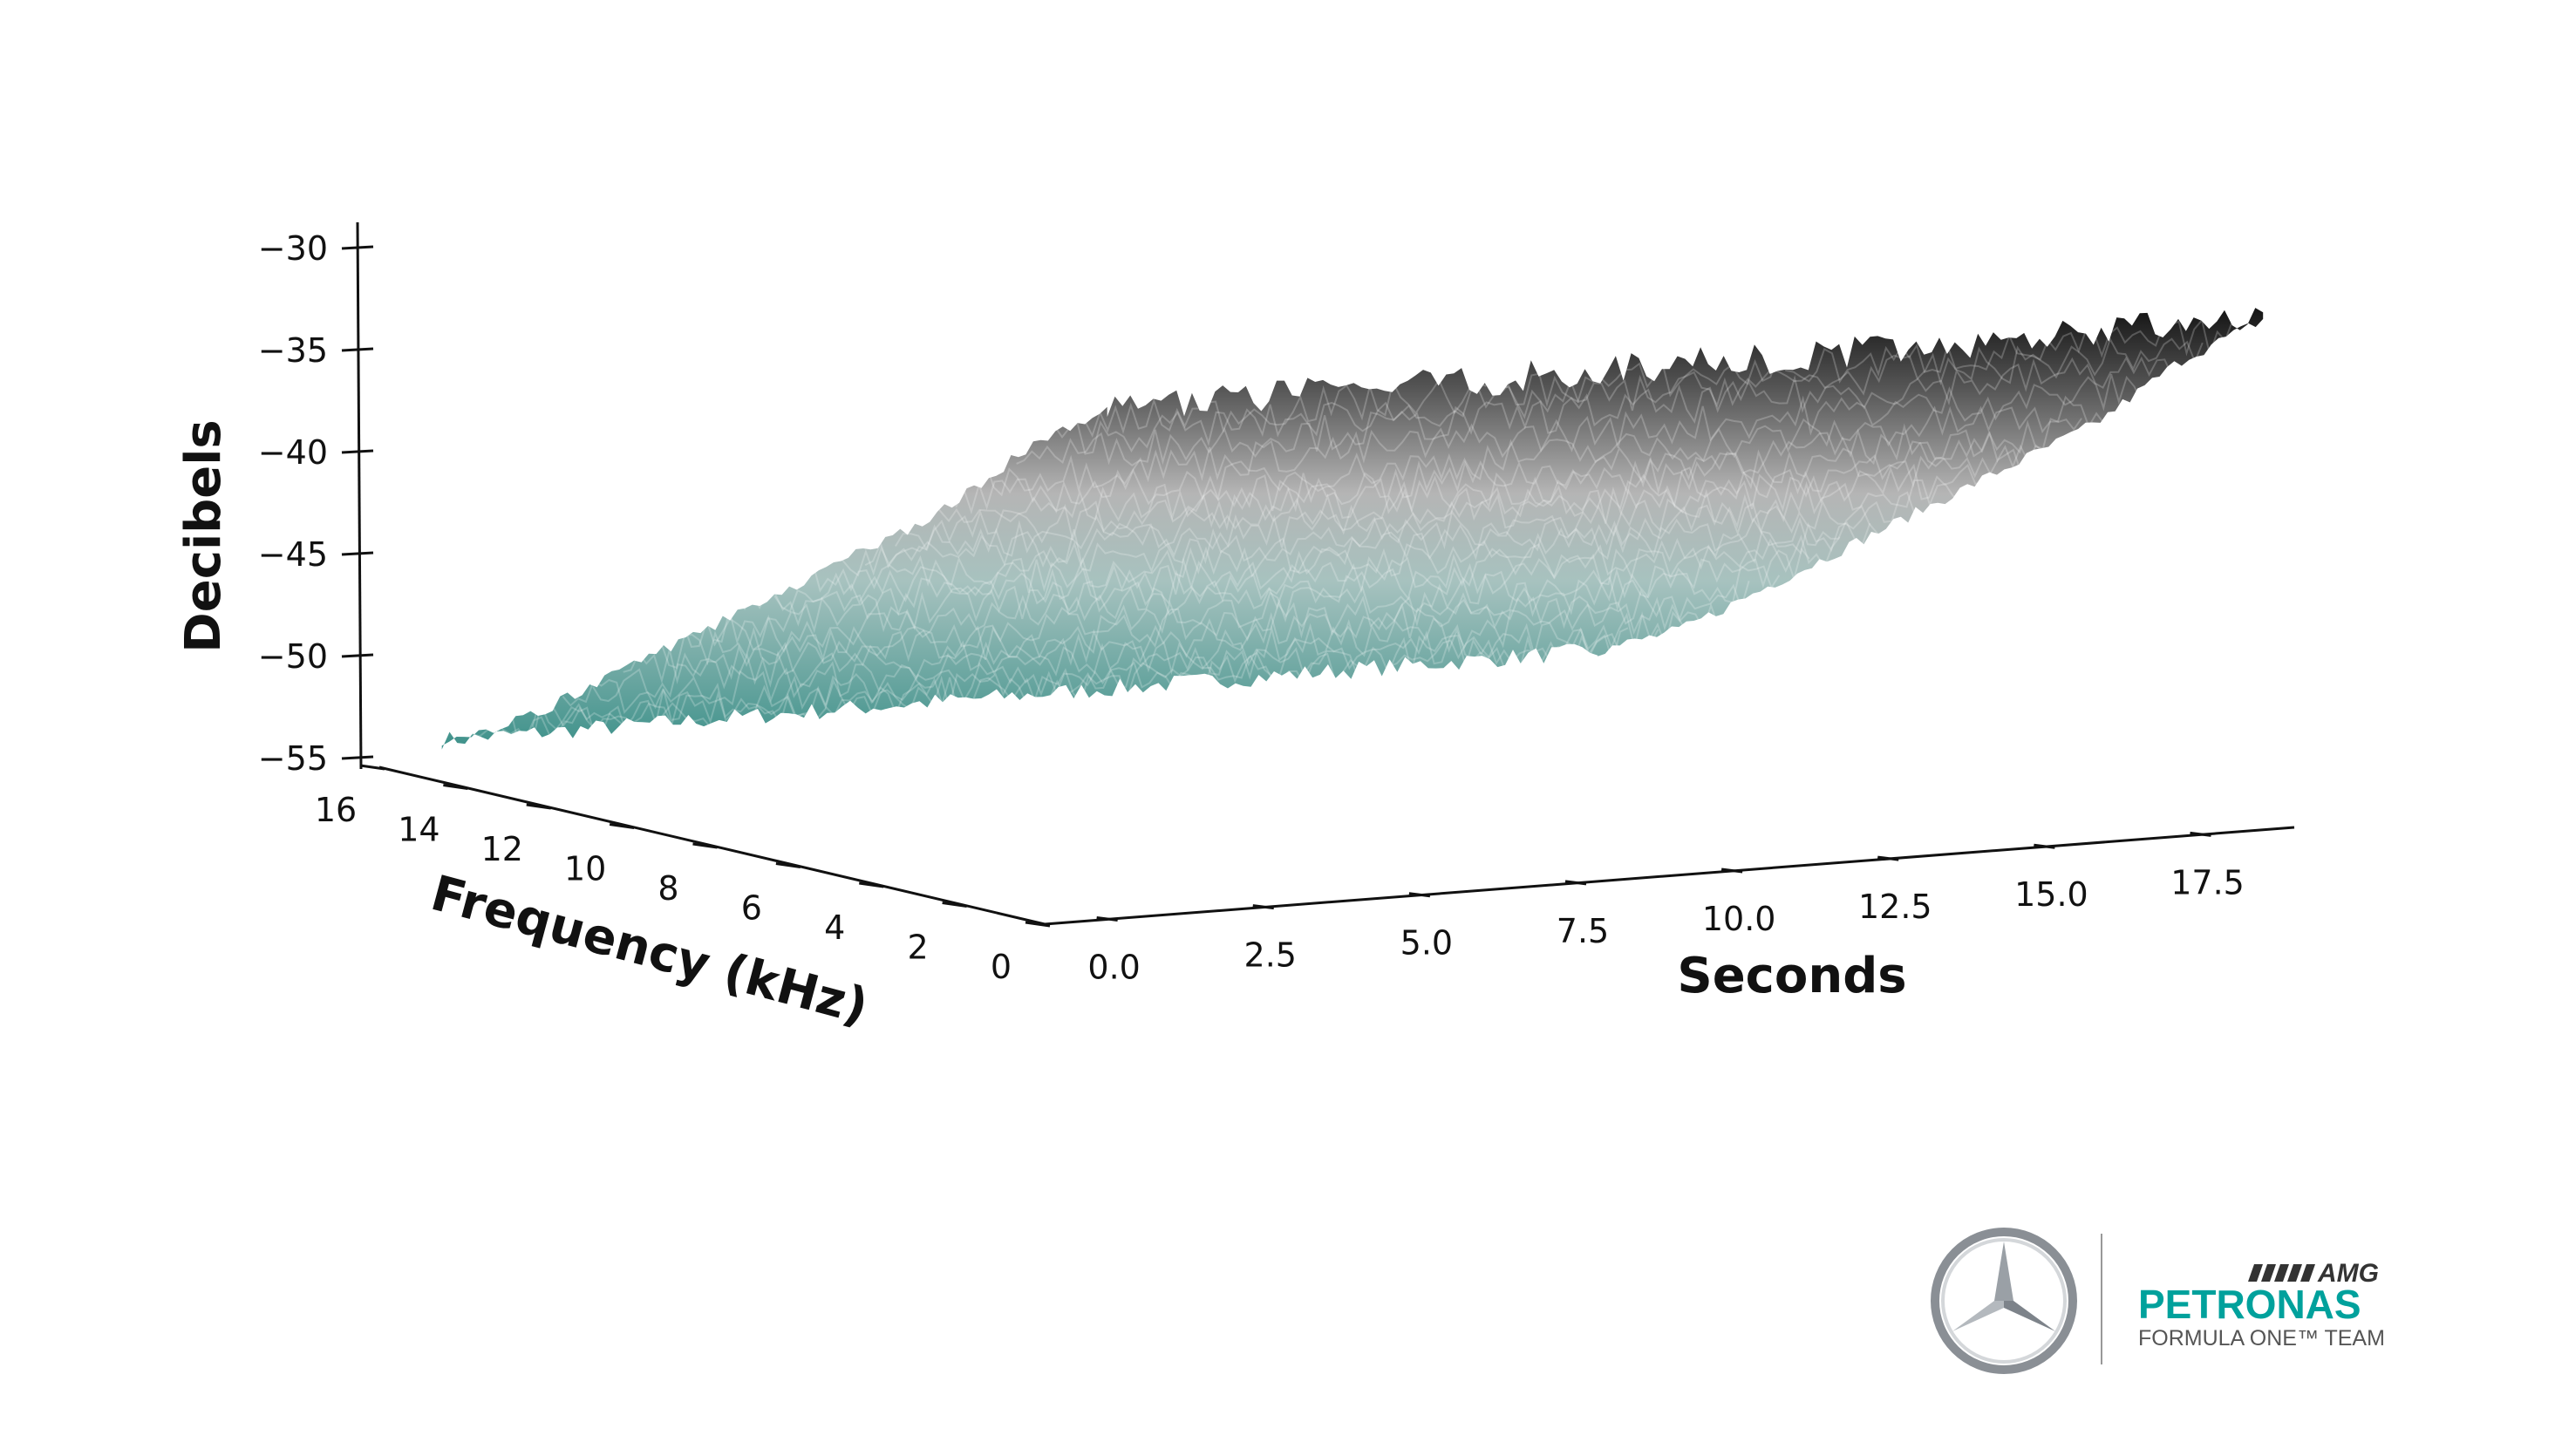 The width and height of the screenshot is (2555, 1456). What do you see at coordinates (1583, 931) in the screenshot?
I see `x-tick-label: 7.5` at bounding box center [1583, 931].